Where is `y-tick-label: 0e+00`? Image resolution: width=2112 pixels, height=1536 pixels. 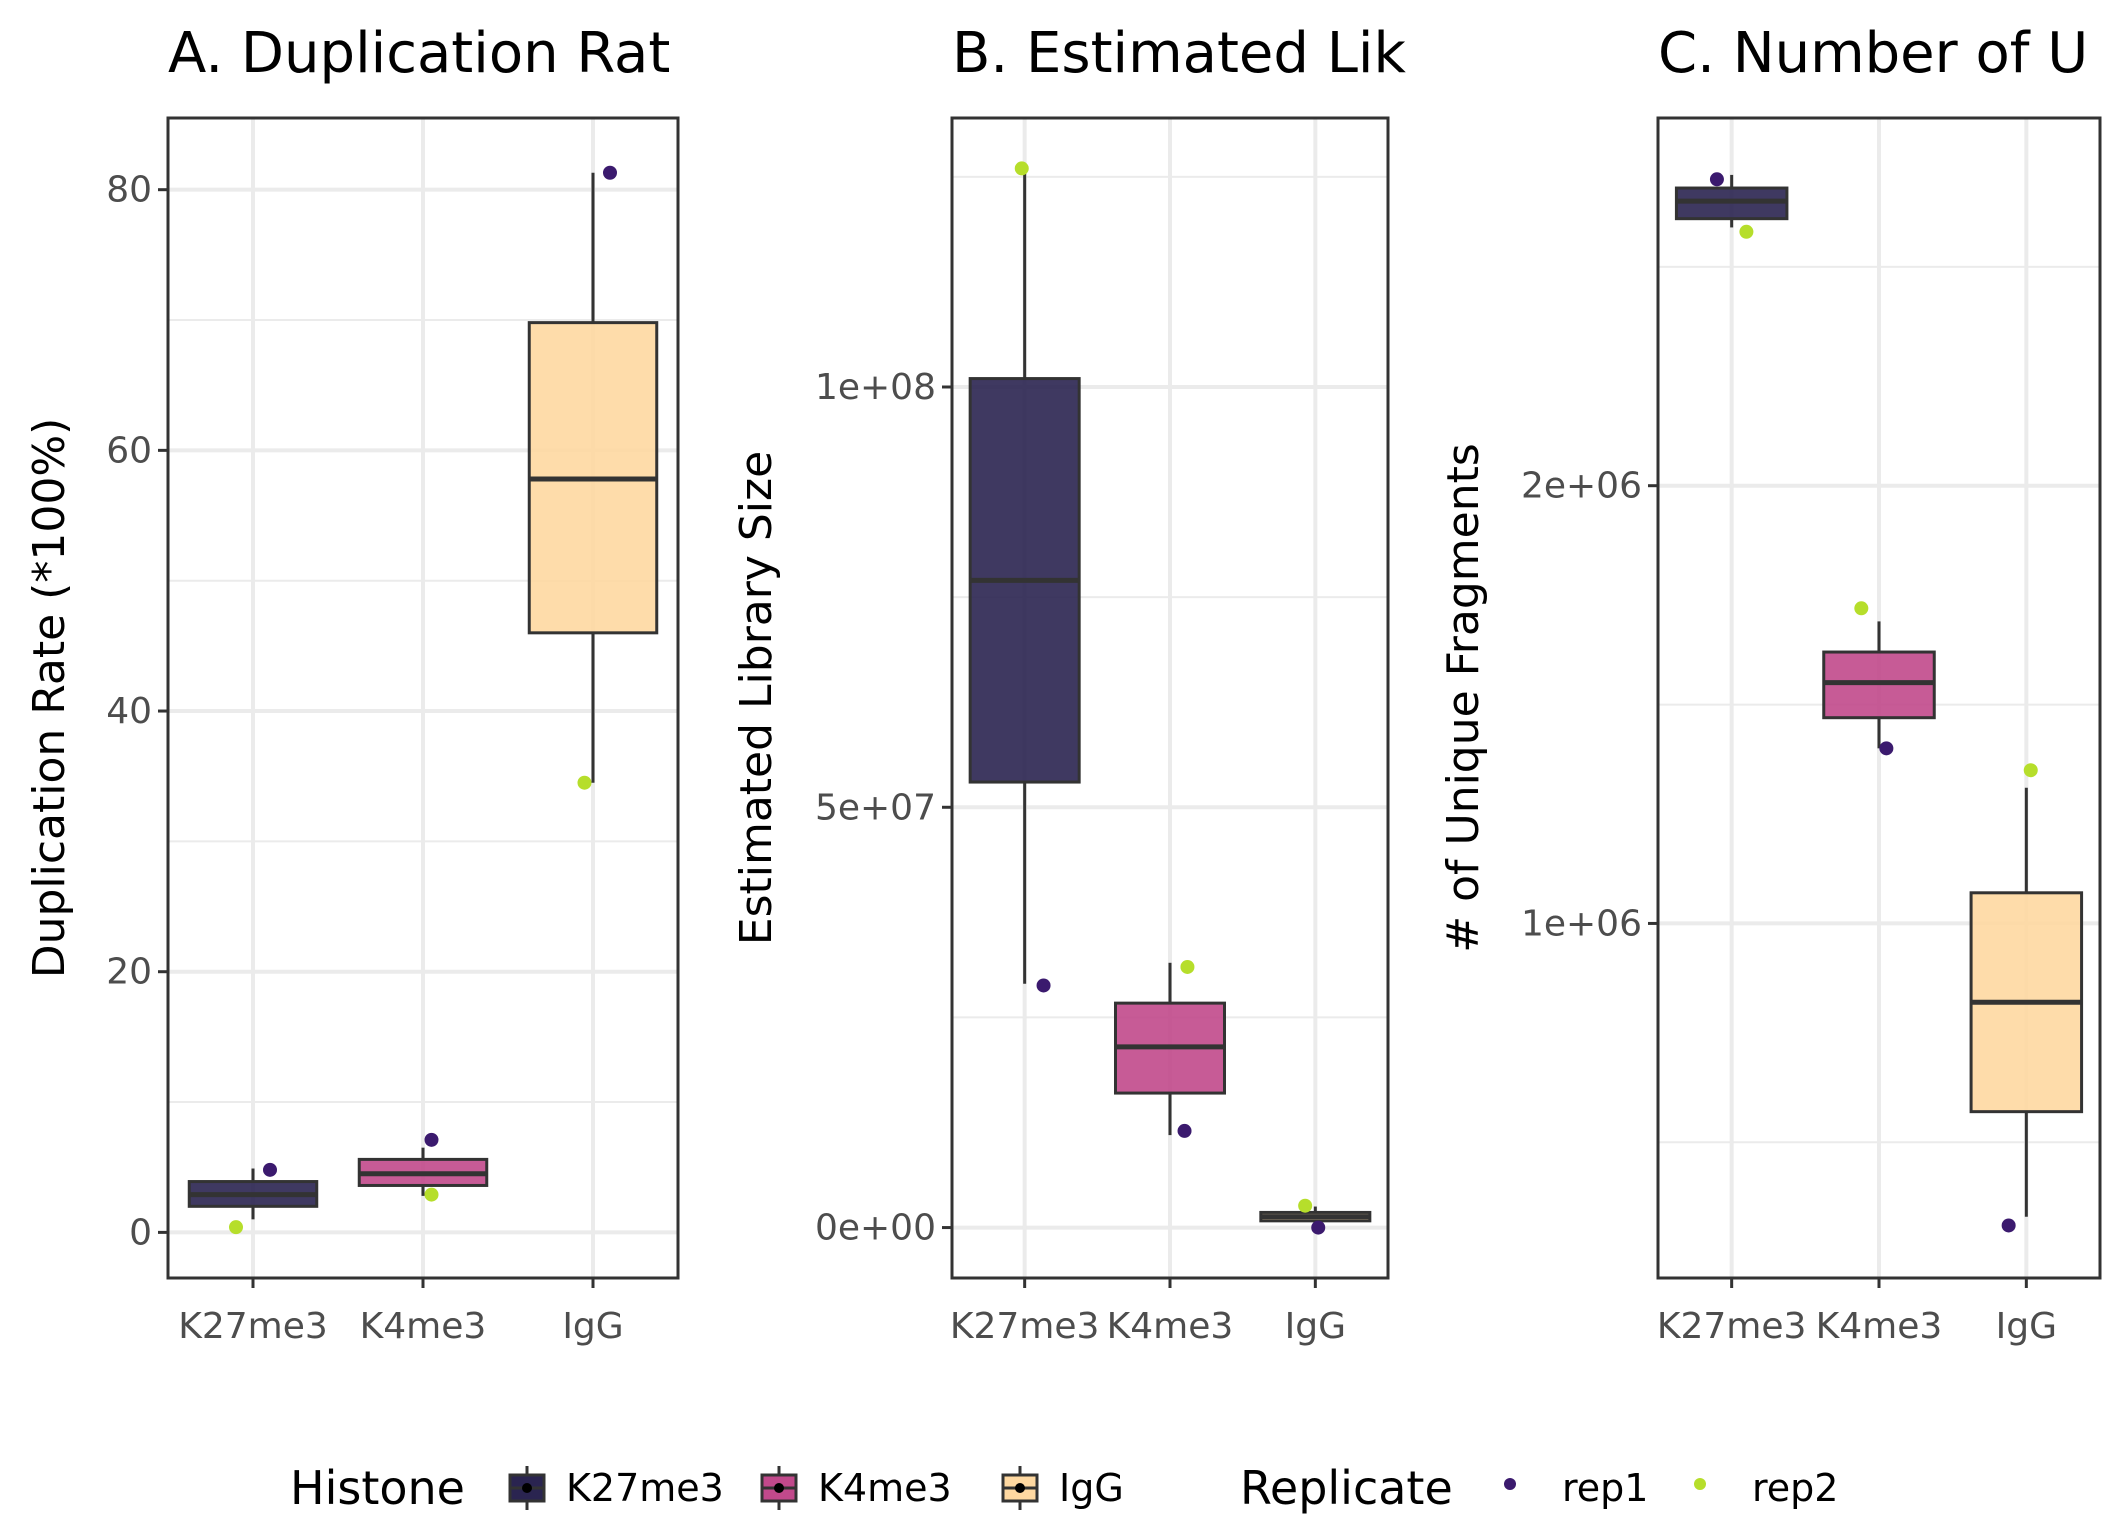 y-tick-label: 0e+00 is located at coordinates (875, 1228).